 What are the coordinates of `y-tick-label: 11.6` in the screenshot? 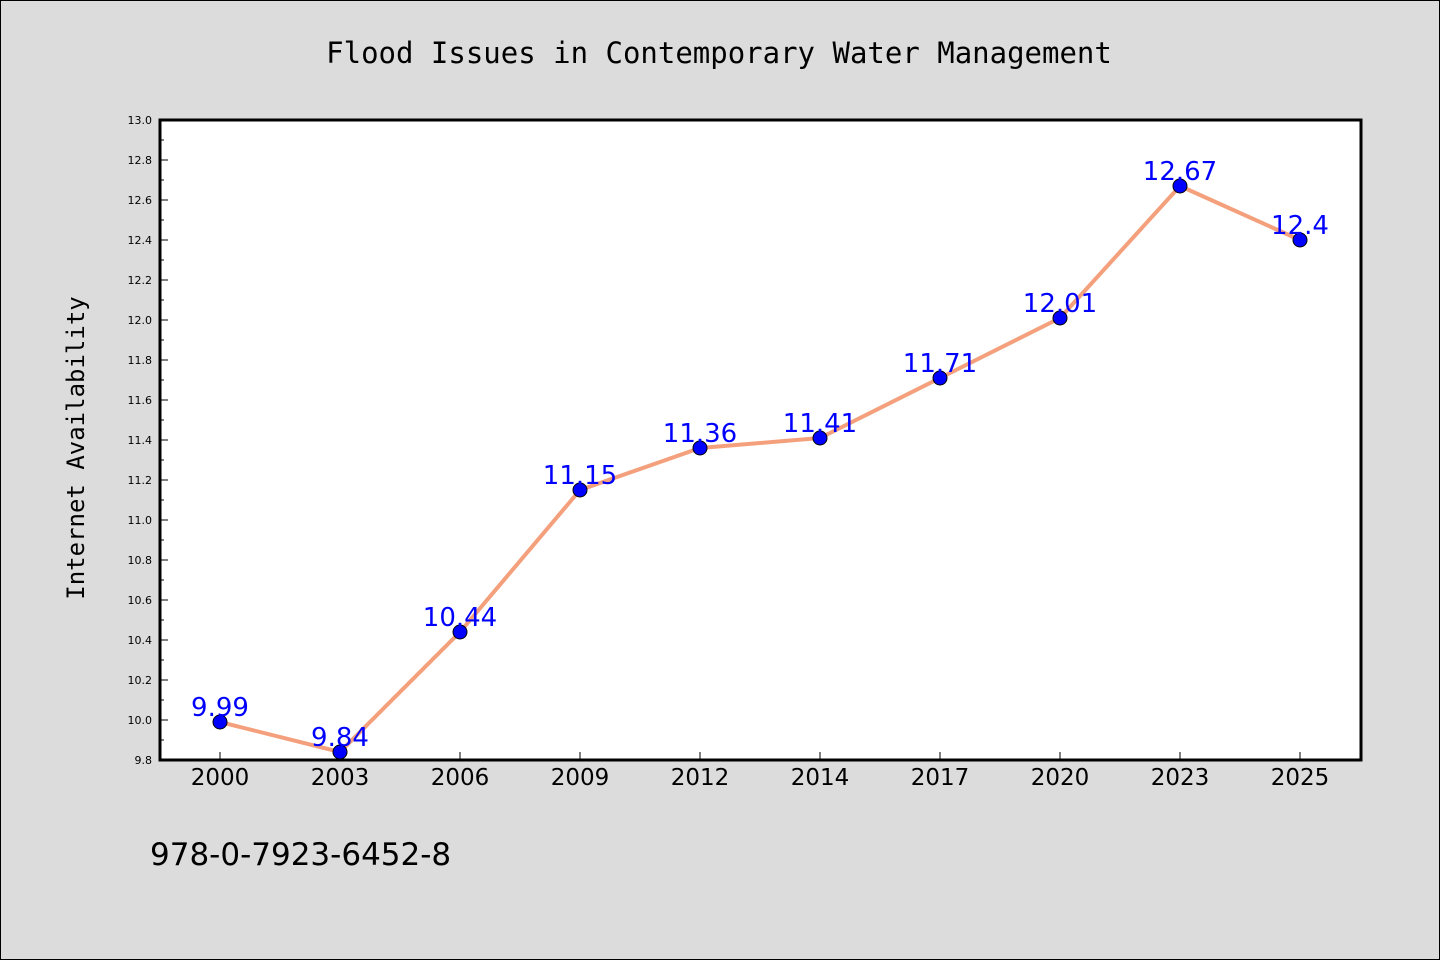 It's located at (140, 400).